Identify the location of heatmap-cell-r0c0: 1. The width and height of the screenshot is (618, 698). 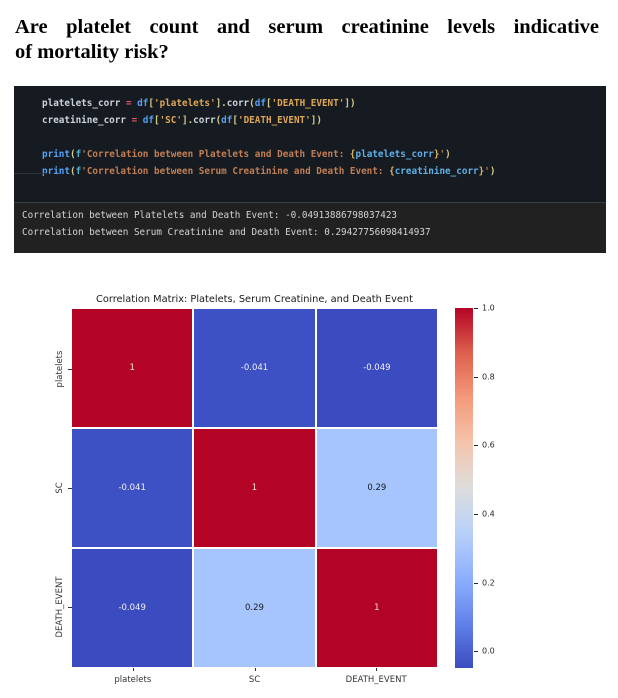
(132, 368).